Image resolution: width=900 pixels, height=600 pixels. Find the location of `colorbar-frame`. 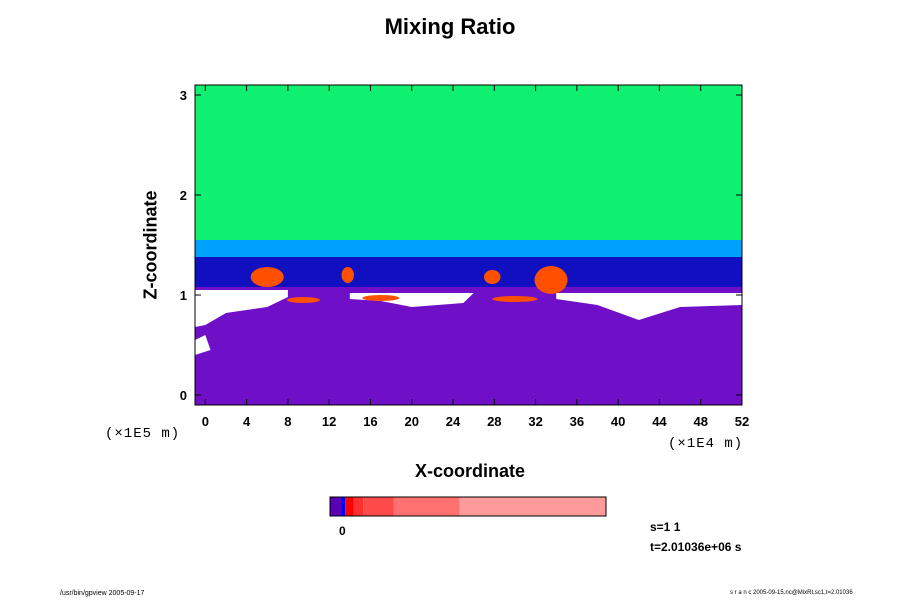

colorbar-frame is located at coordinates (468, 506).